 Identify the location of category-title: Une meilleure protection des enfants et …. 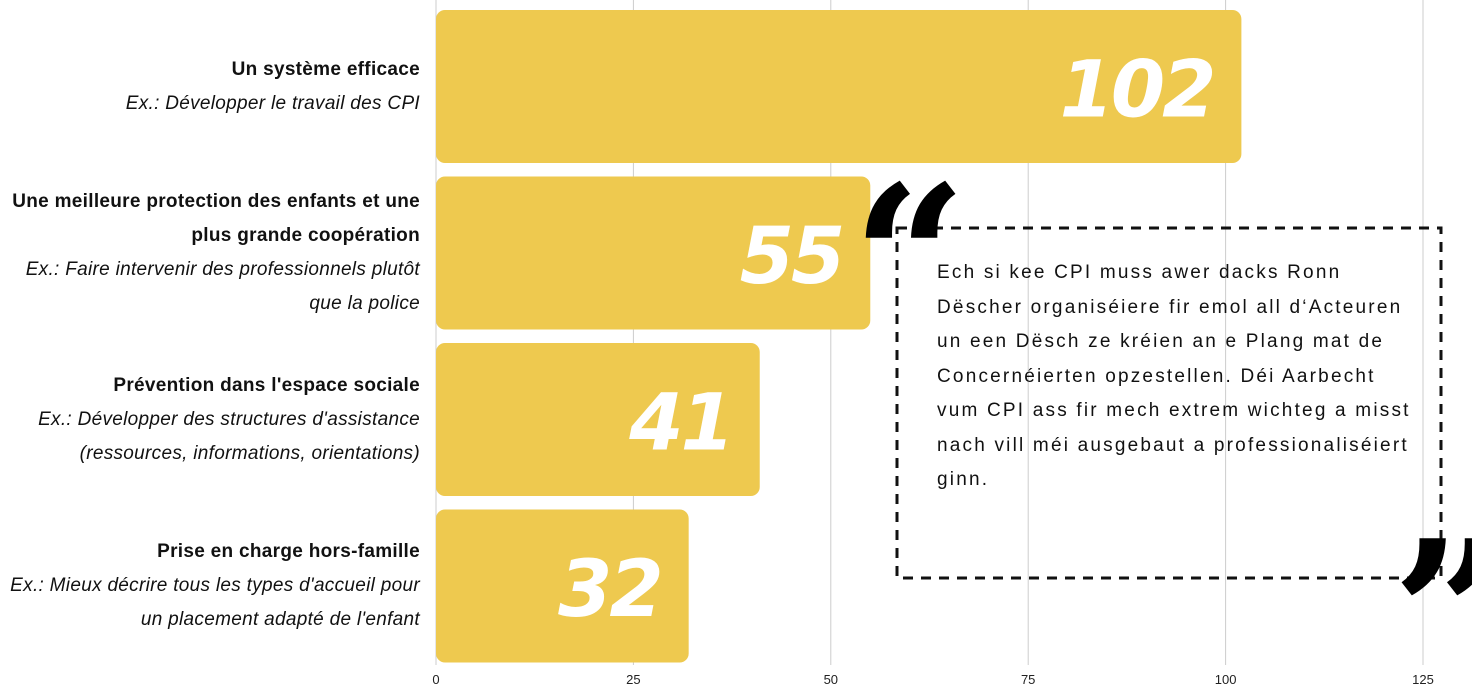
(216, 218).